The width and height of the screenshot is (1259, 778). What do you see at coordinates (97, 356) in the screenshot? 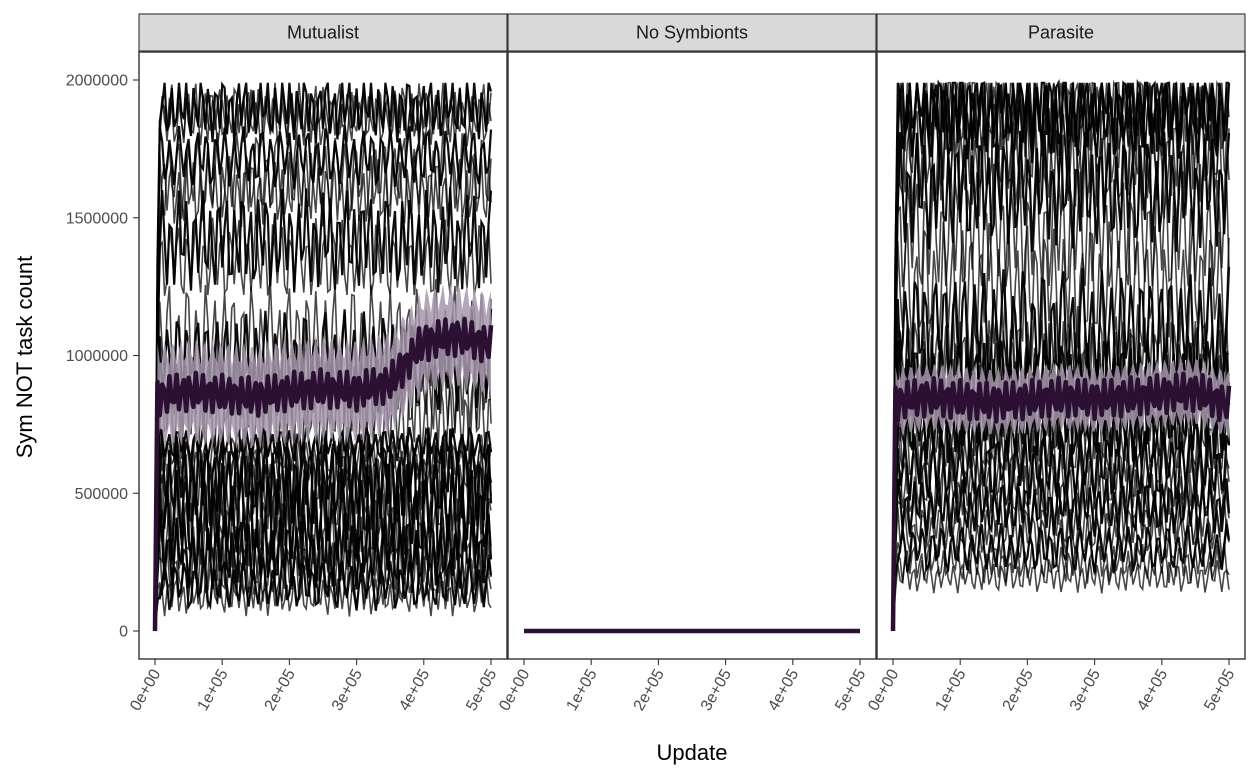
I see `y-tick-label: 1000000` at bounding box center [97, 356].